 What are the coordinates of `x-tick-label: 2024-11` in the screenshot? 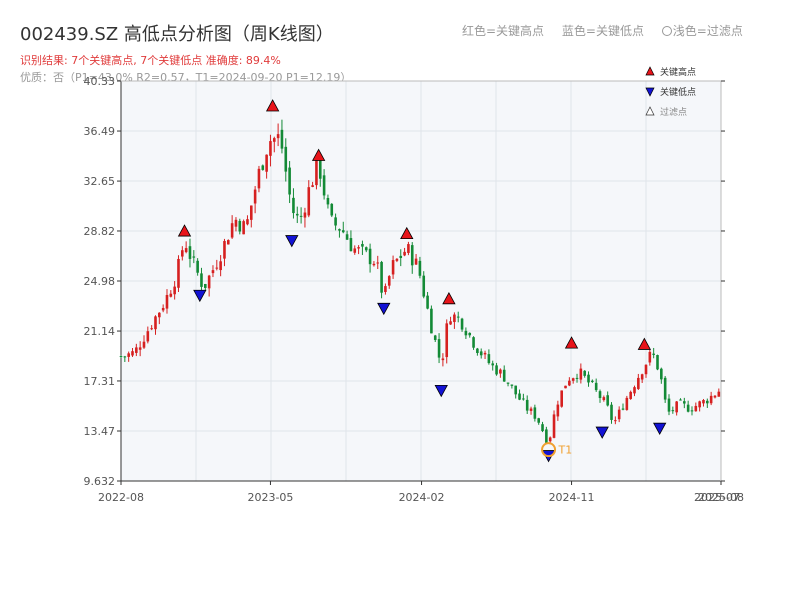 It's located at (572, 497).